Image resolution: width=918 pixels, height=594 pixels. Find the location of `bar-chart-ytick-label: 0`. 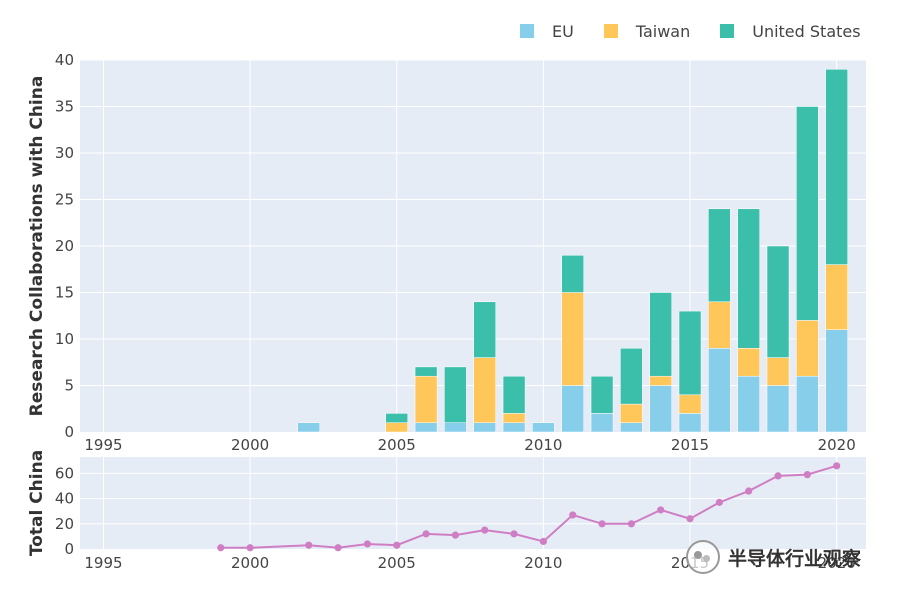

bar-chart-ytick-label: 0 is located at coordinates (69, 432).